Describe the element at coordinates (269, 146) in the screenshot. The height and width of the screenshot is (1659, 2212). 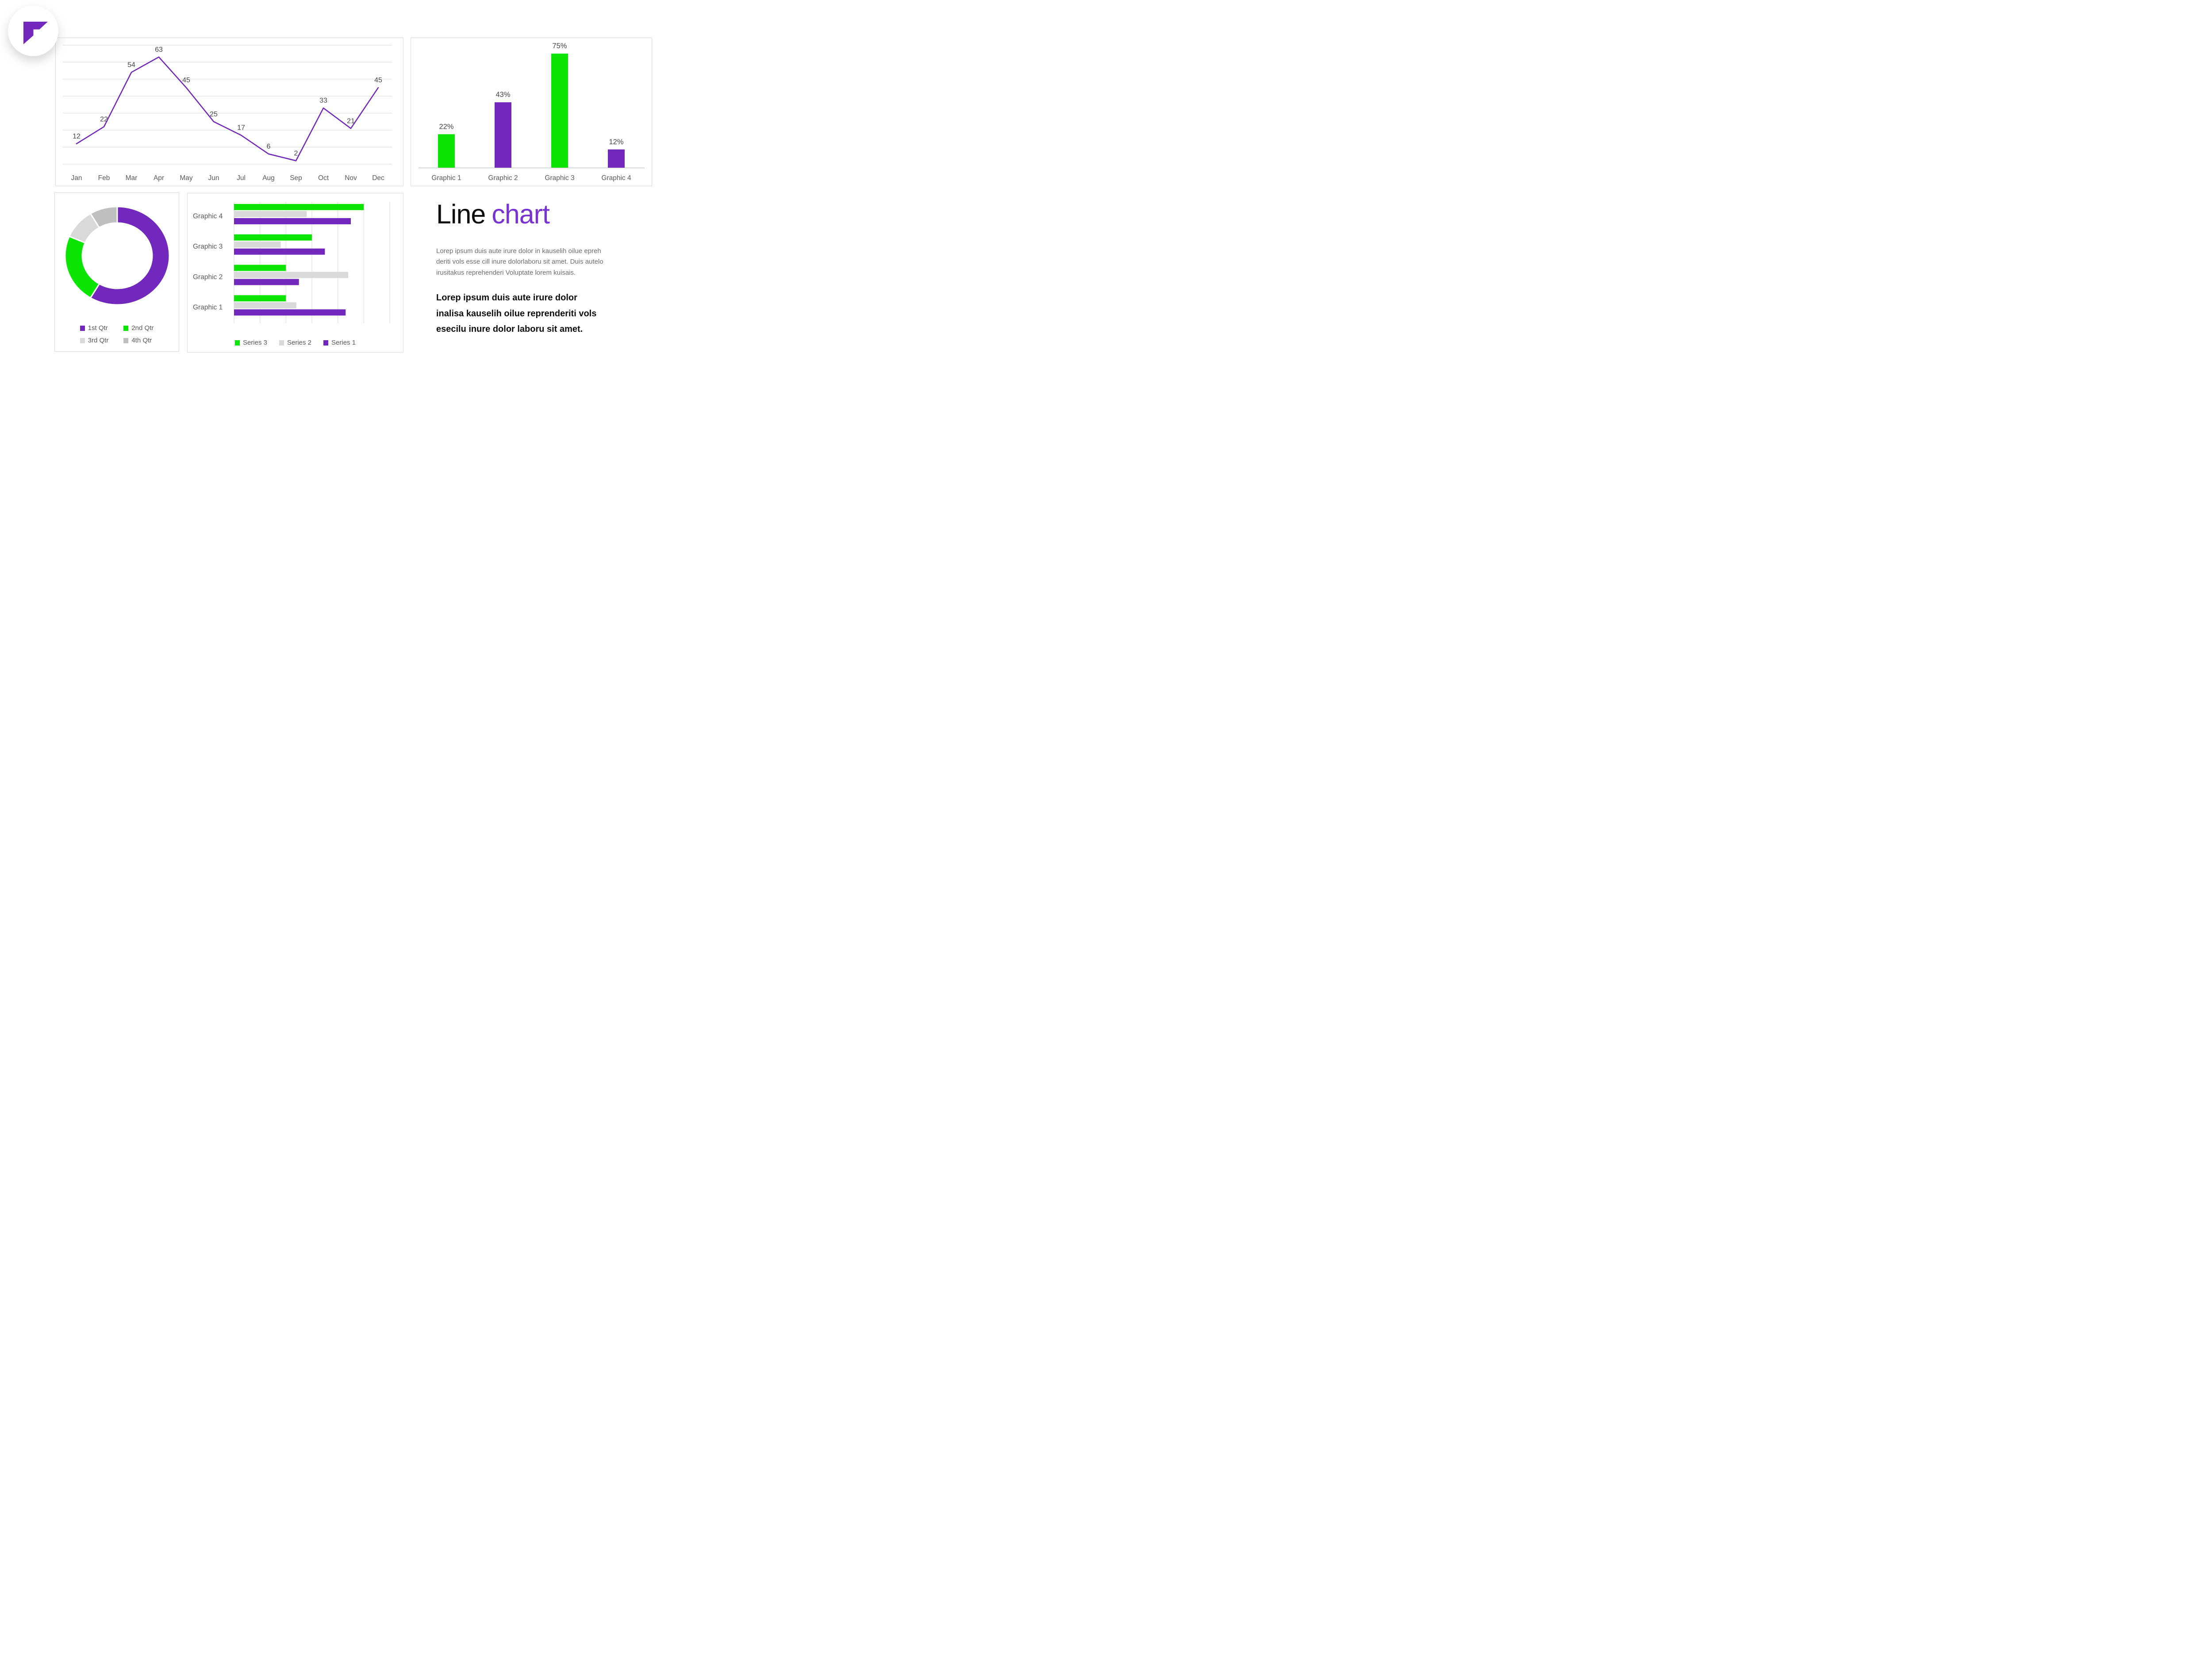
I see `data-label: 6` at that location.